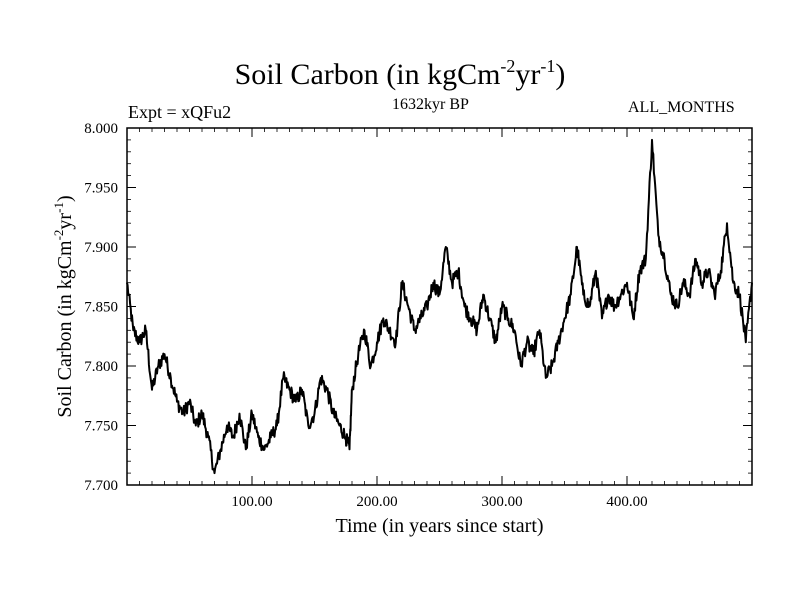  What do you see at coordinates (65, 329) in the screenshot?
I see `y-axis-label-text: Soil Carbon (in kgCm` at bounding box center [65, 329].